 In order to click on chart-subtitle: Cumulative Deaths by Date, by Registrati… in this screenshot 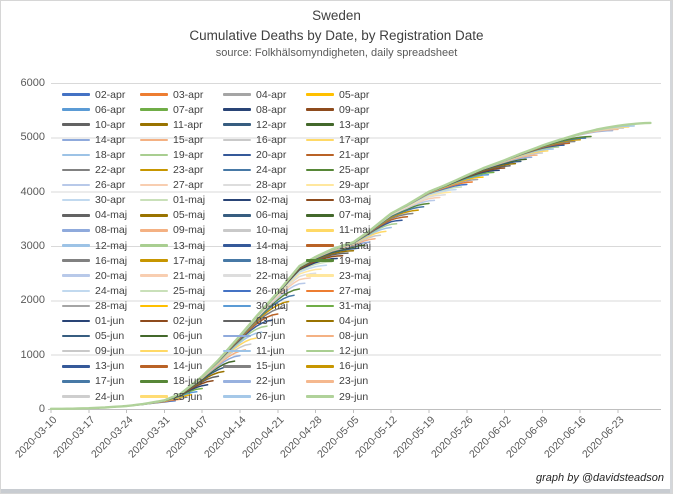, I will do `click(336, 35)`.